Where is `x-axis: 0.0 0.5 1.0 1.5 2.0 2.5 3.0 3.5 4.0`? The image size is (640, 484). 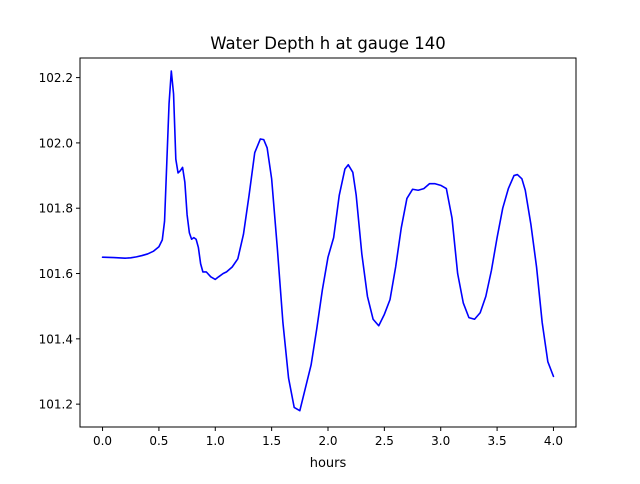 x-axis: 0.0 0.5 1.0 1.5 2.0 2.5 3.0 3.5 4.0 is located at coordinates (328, 437).